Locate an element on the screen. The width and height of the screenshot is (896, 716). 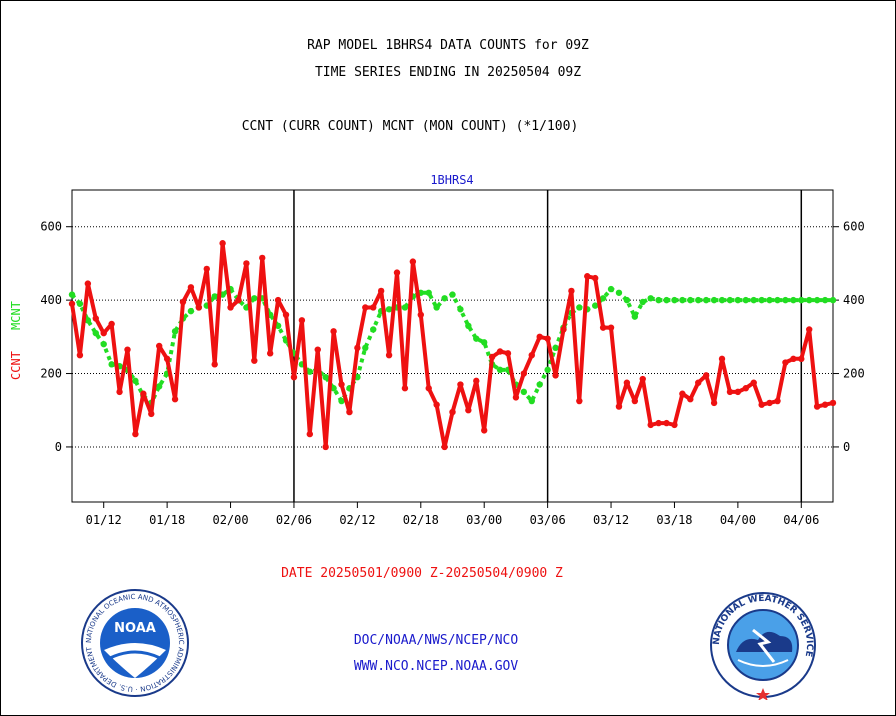
y-axis-right: 0 200 400 600 is located at coordinates (849, 337).